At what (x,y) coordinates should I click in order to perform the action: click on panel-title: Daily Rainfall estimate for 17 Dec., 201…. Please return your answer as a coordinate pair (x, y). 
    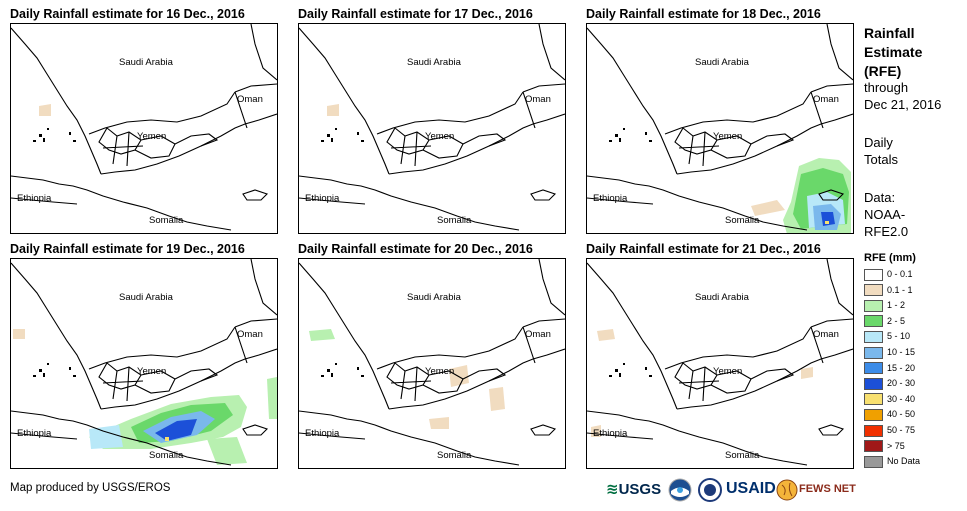
    Looking at the image, I should click on (415, 14).